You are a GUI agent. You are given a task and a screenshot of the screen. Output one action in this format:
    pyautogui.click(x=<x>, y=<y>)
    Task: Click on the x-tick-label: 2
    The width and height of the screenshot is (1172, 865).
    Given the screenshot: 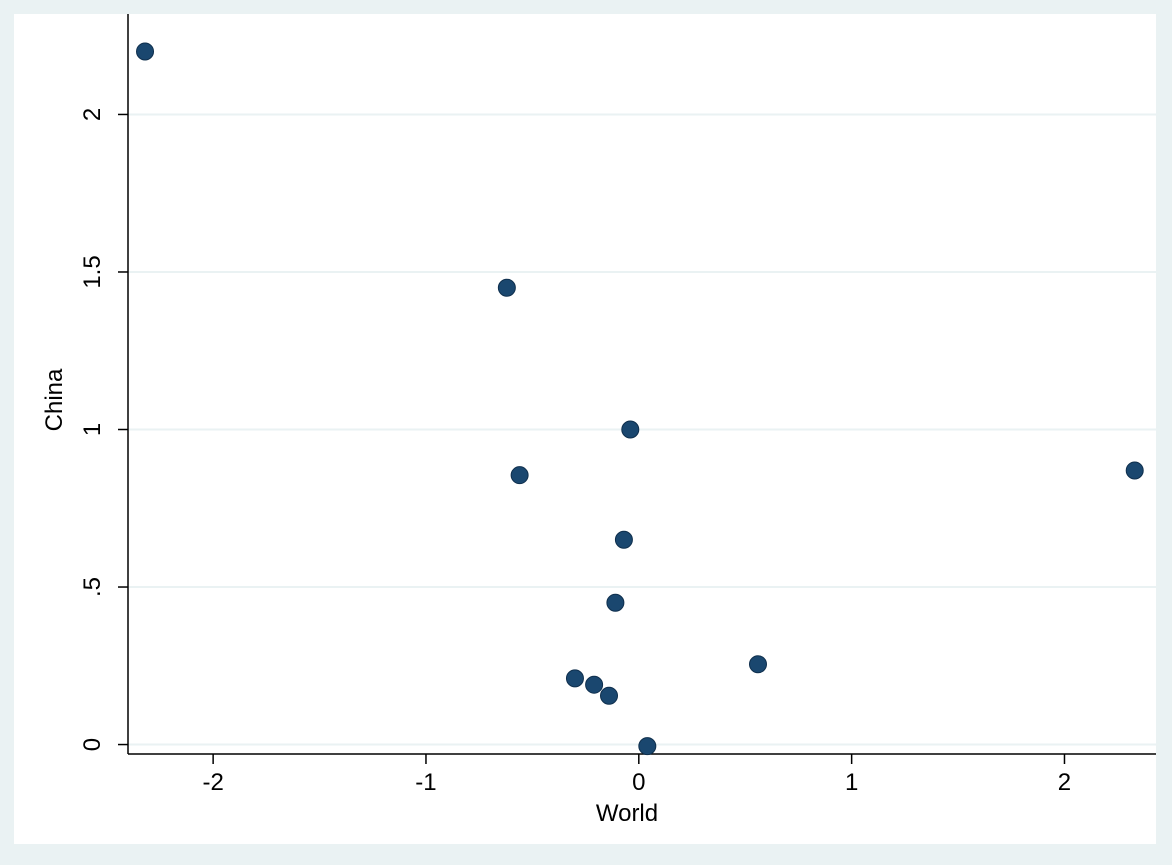 What is the action you would take?
    pyautogui.click(x=1064, y=782)
    